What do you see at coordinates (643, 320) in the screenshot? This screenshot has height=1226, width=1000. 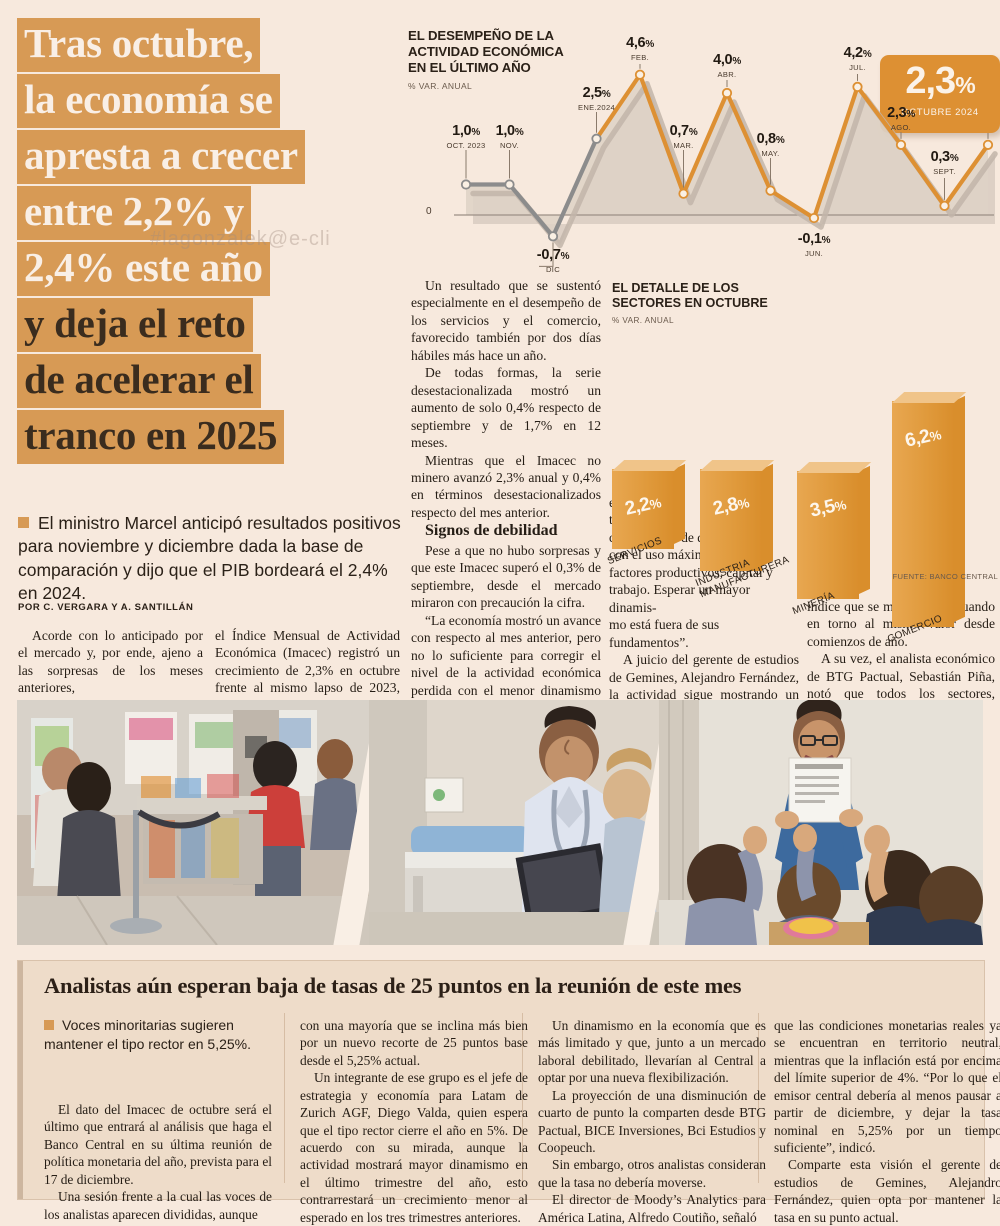 I see `bar-chart-subtitle: % VAR. ANUAL` at bounding box center [643, 320].